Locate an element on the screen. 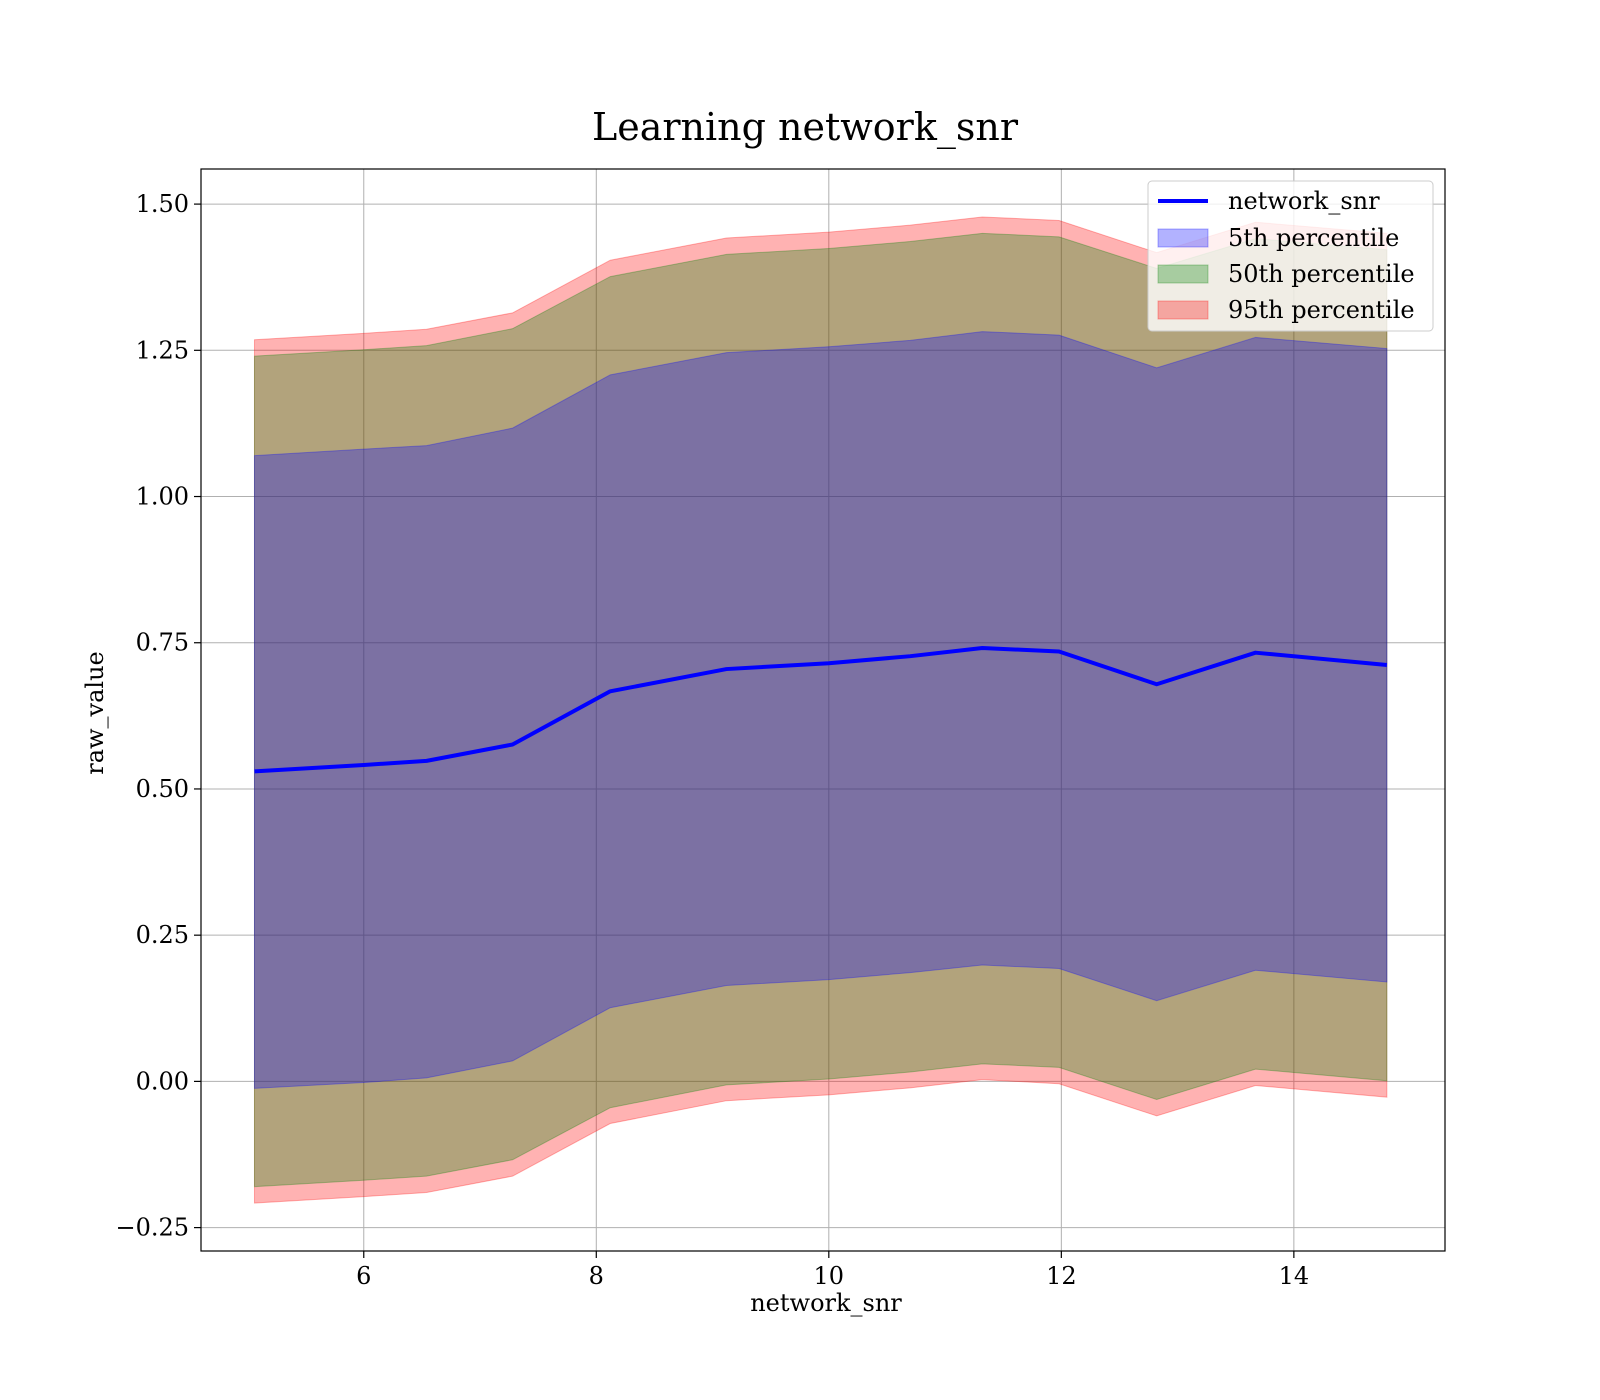 The width and height of the screenshot is (1600, 1400). x-tick-label: 12 is located at coordinates (1061, 1276).